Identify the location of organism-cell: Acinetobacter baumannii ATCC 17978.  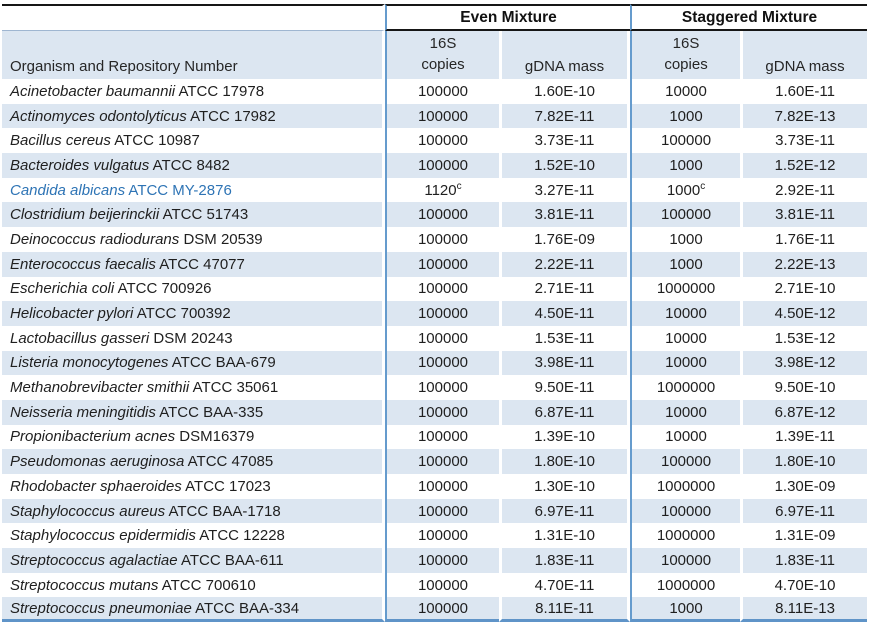
(193, 91).